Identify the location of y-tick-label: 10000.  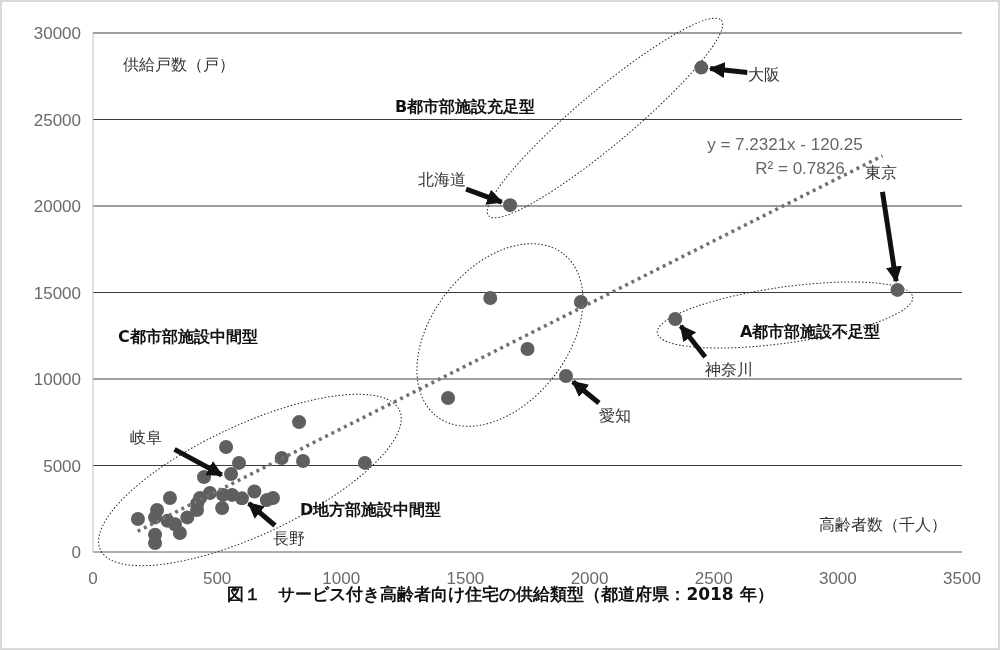
(57, 379).